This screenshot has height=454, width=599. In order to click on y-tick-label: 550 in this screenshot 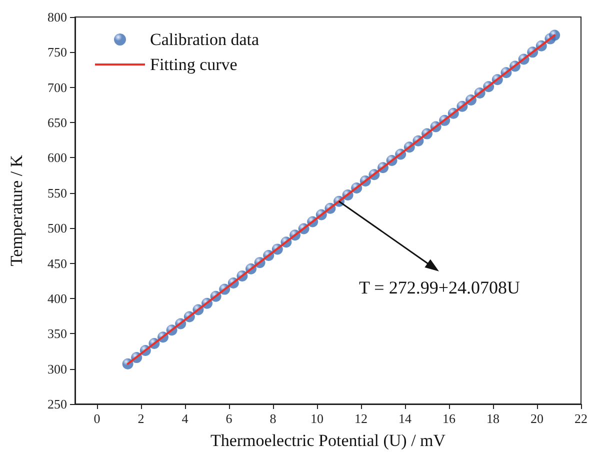, I will do `click(57, 192)`.